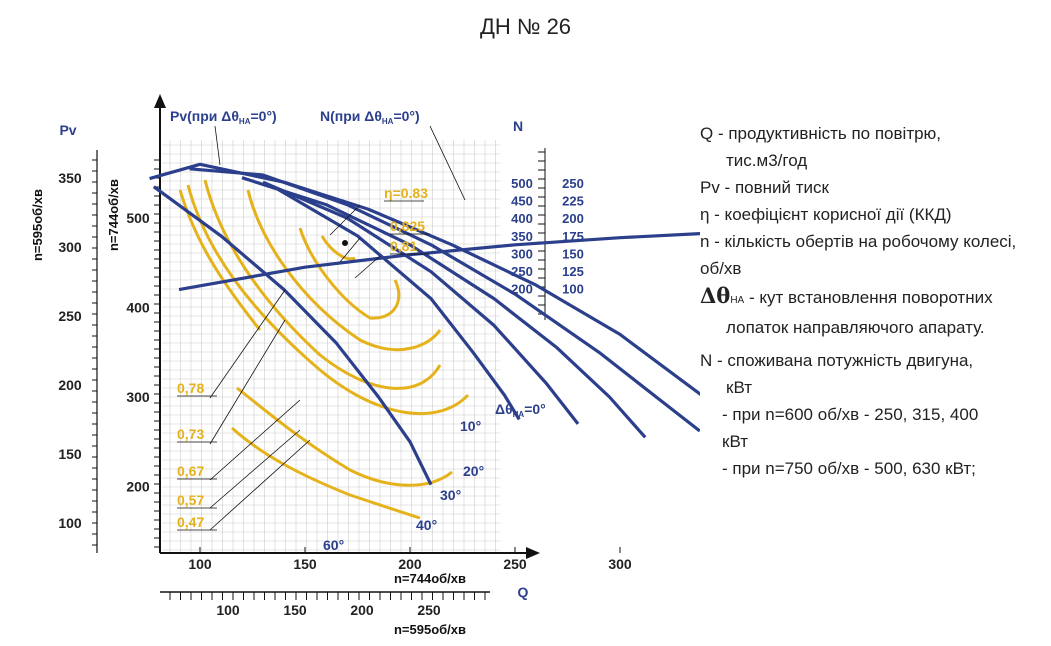  What do you see at coordinates (70, 178) in the screenshot?
I see `y-tick-label-595: 350` at bounding box center [70, 178].